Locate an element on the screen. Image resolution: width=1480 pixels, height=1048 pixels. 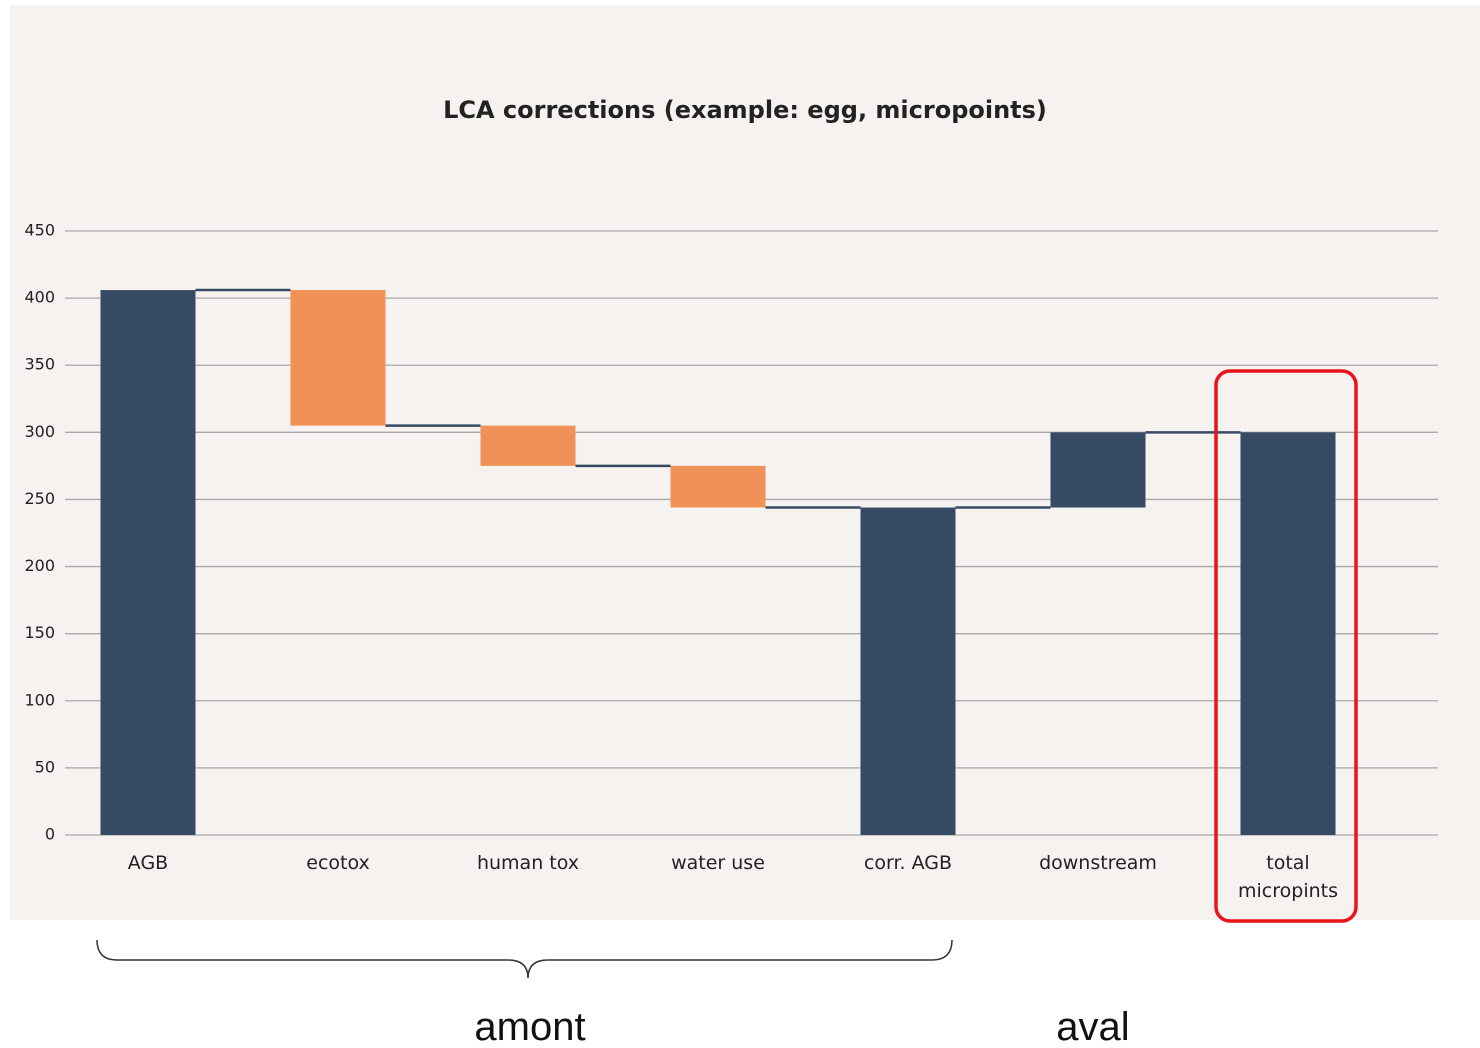
y-tick-label: 300 is located at coordinates (39, 431).